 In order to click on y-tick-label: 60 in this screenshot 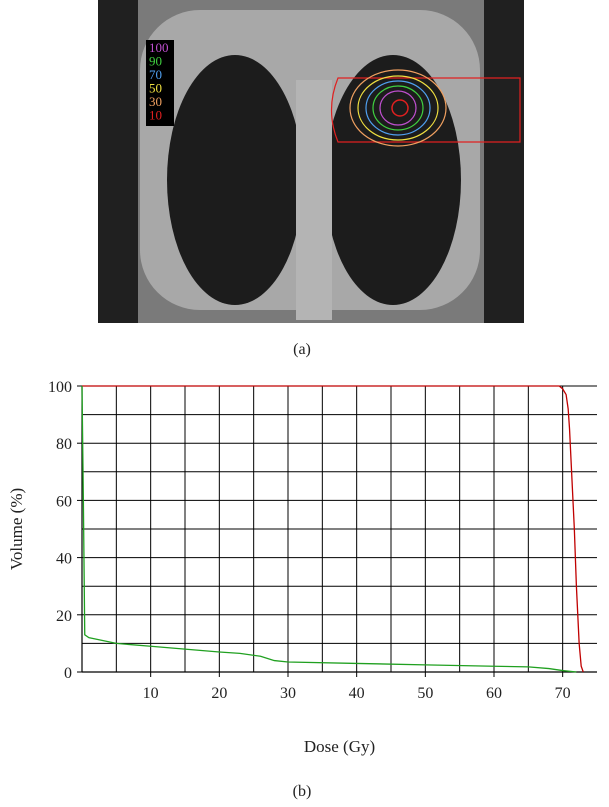, I will do `click(64, 501)`.